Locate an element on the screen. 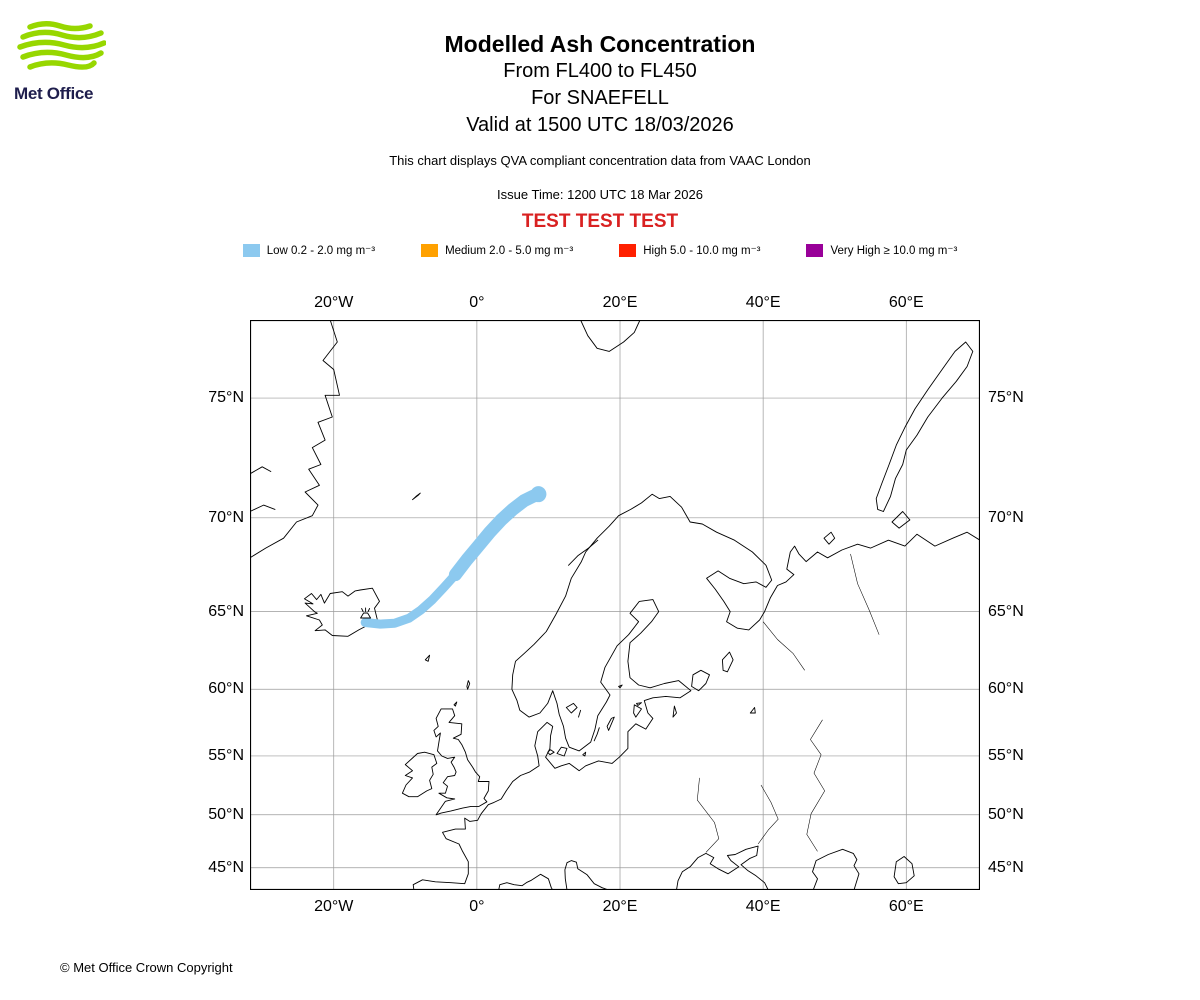 The image size is (1200, 1000). legend-swatch-high is located at coordinates (628, 250).